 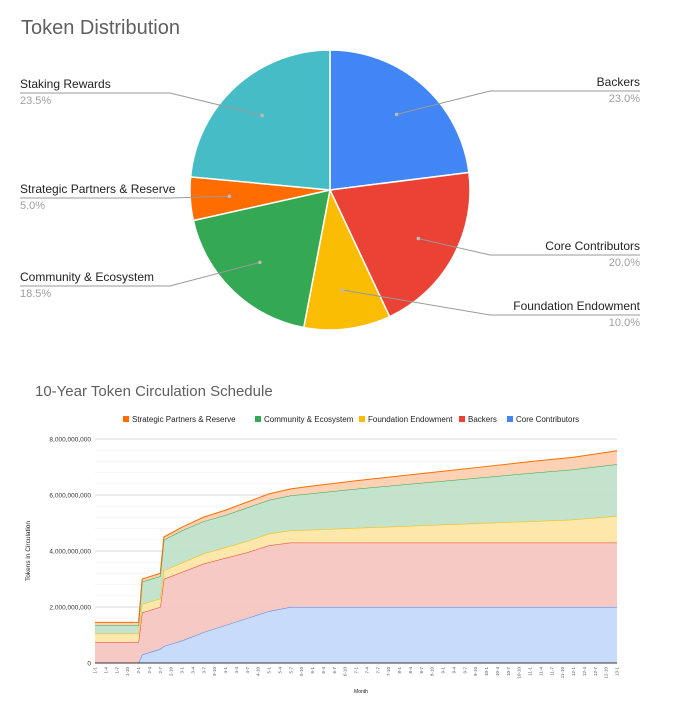 I want to click on x-tick-label: 6-7, so click(x=334, y=670).